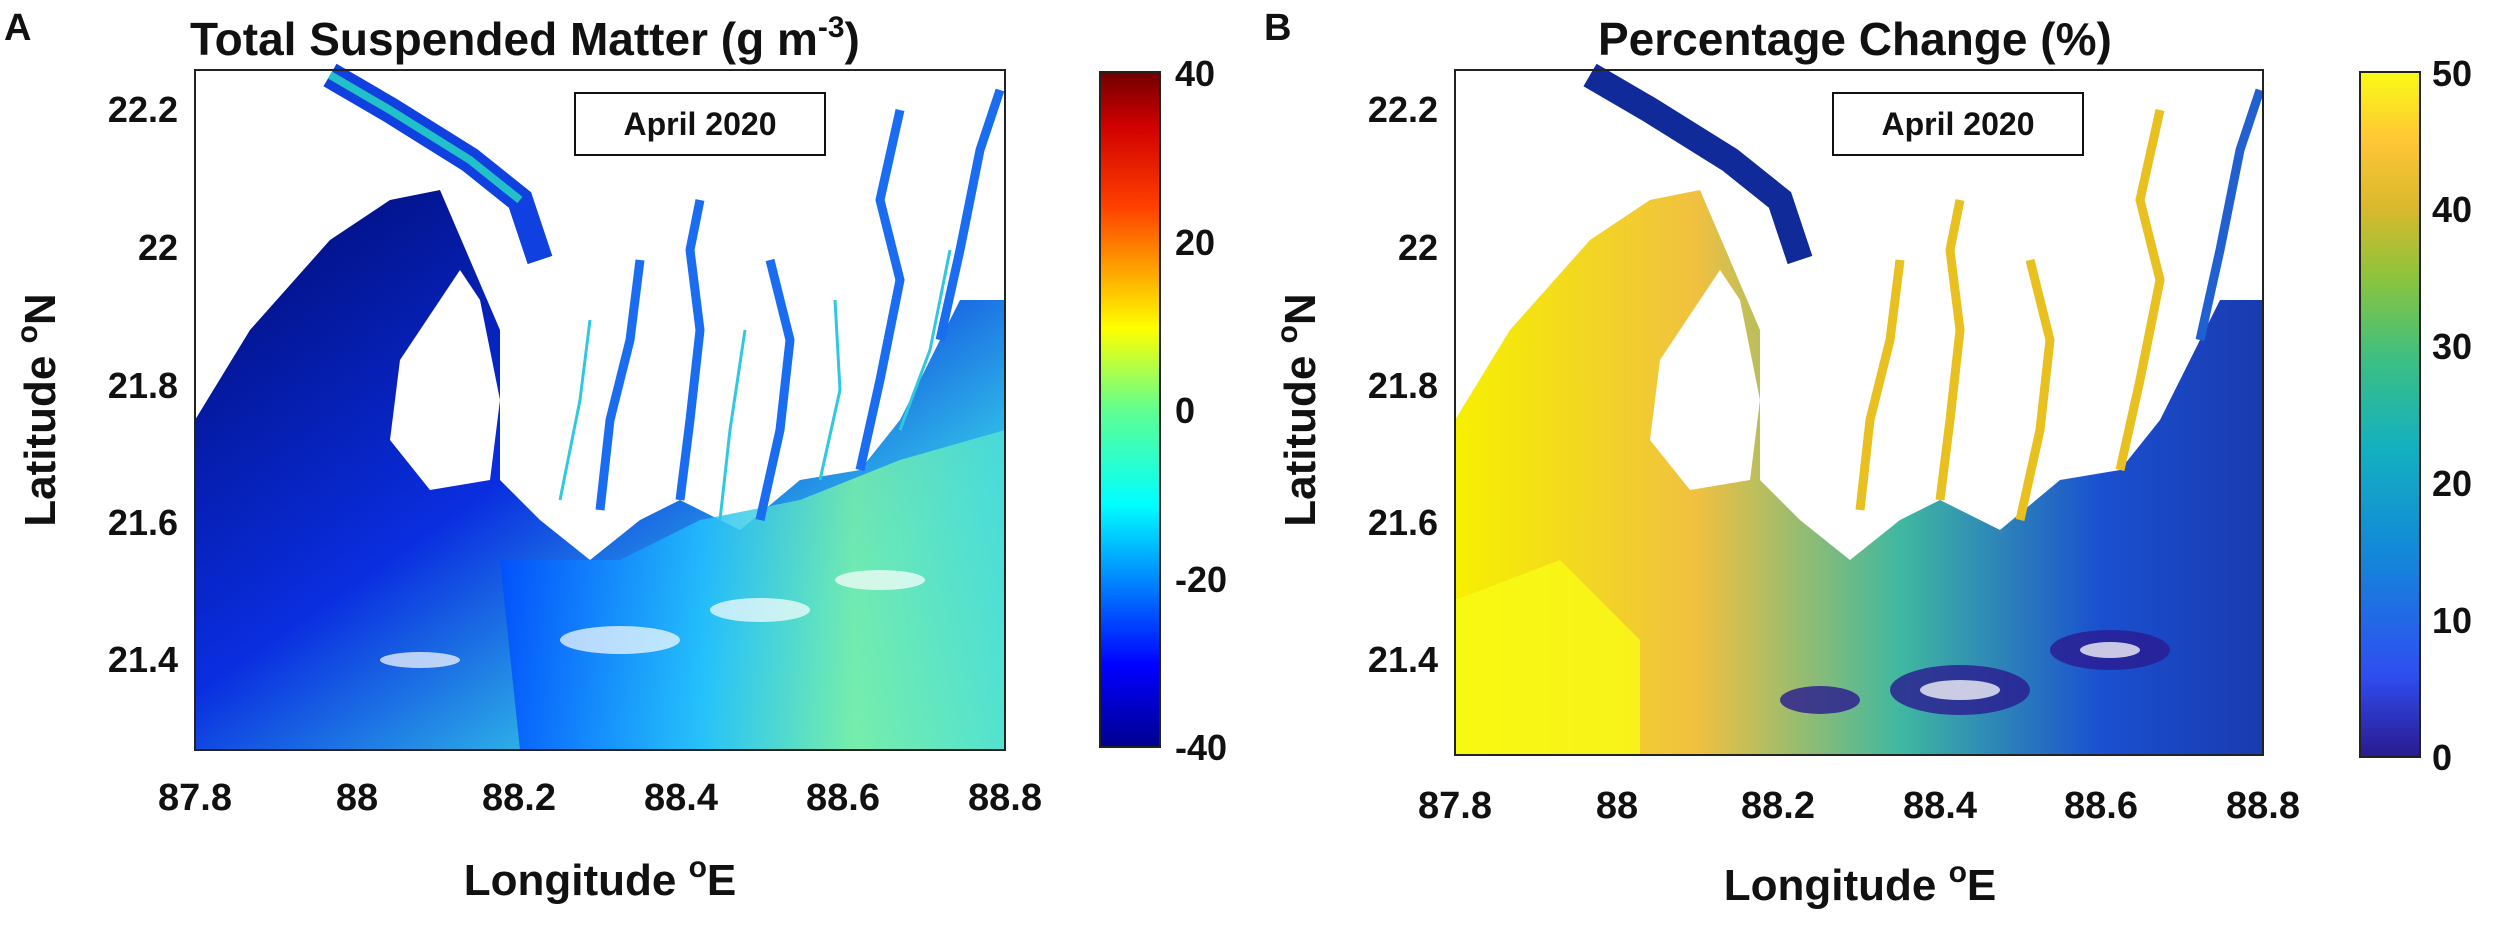  I want to click on panel-title: Total Suspended Matter (g m-3), so click(525, 38).